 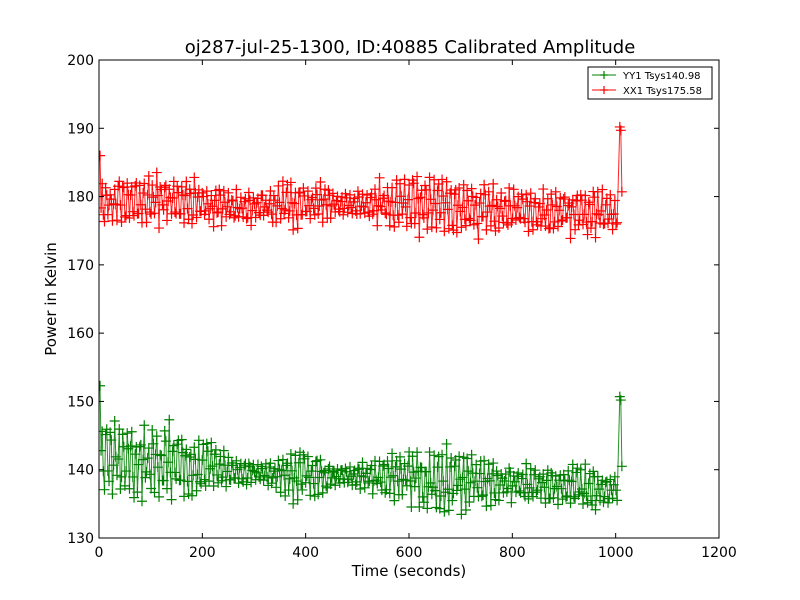 What do you see at coordinates (80, 334) in the screenshot?
I see `y-tick-label: 160` at bounding box center [80, 334].